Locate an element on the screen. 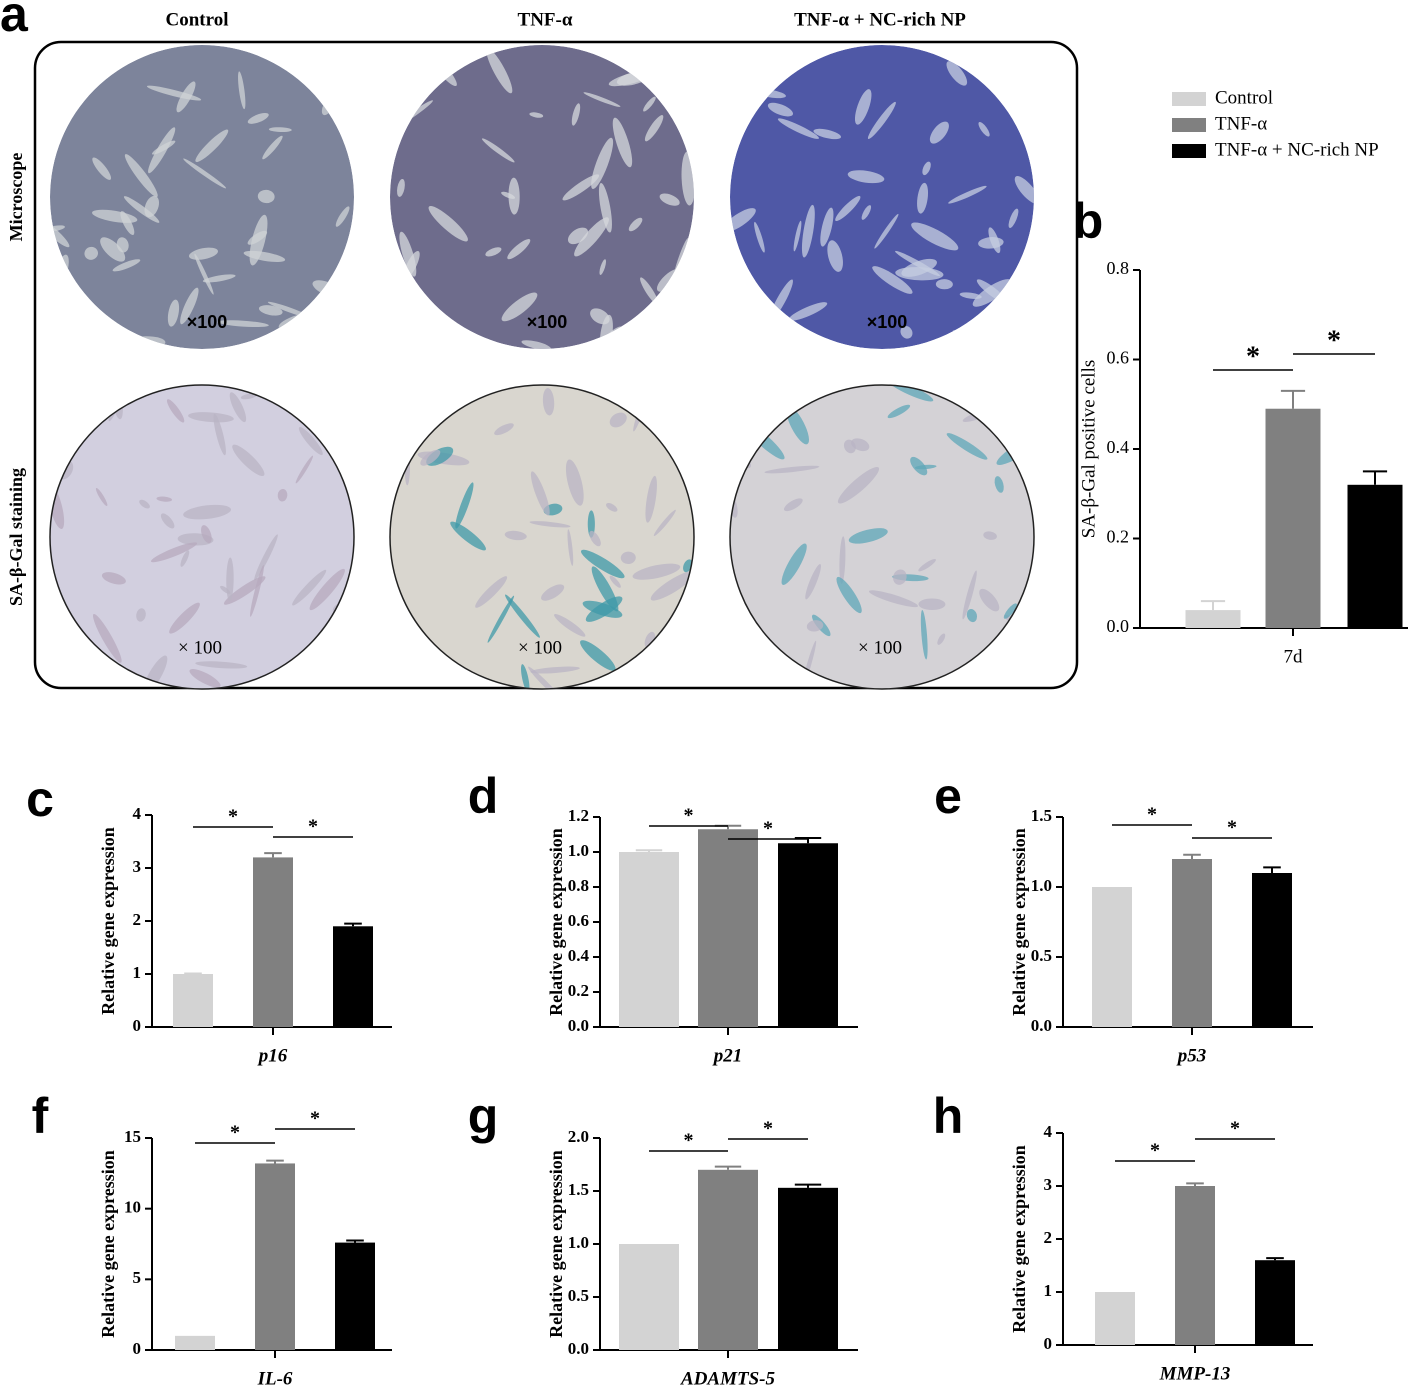 This screenshot has width=1418, height=1385. y-tick-label: 3 is located at coordinates (1048, 1184).